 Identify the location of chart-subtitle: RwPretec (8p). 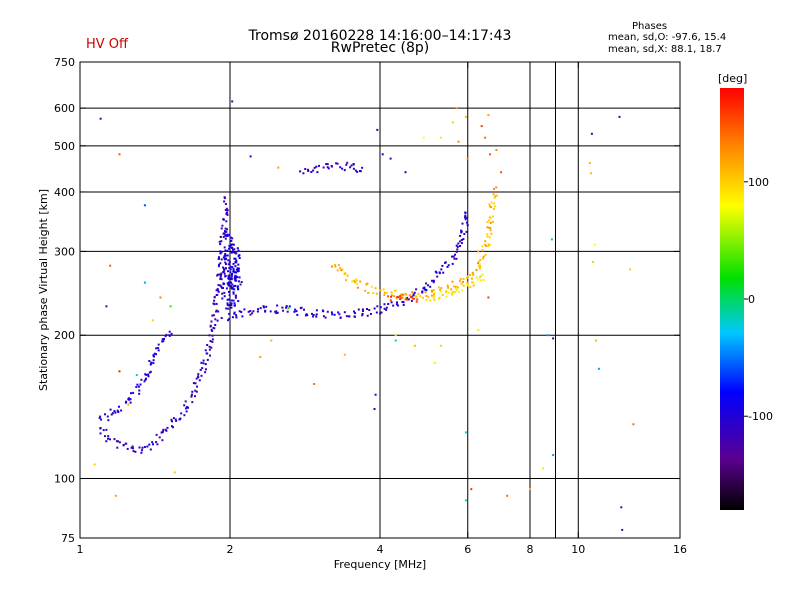
(380, 48).